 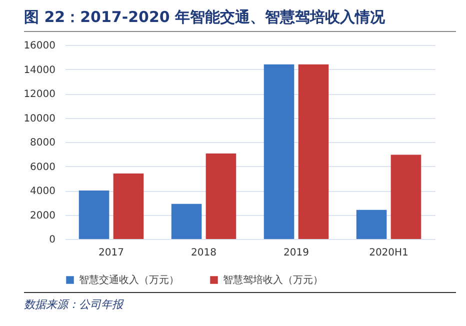 I want to click on x-tick-label: 2019, so click(x=296, y=253).